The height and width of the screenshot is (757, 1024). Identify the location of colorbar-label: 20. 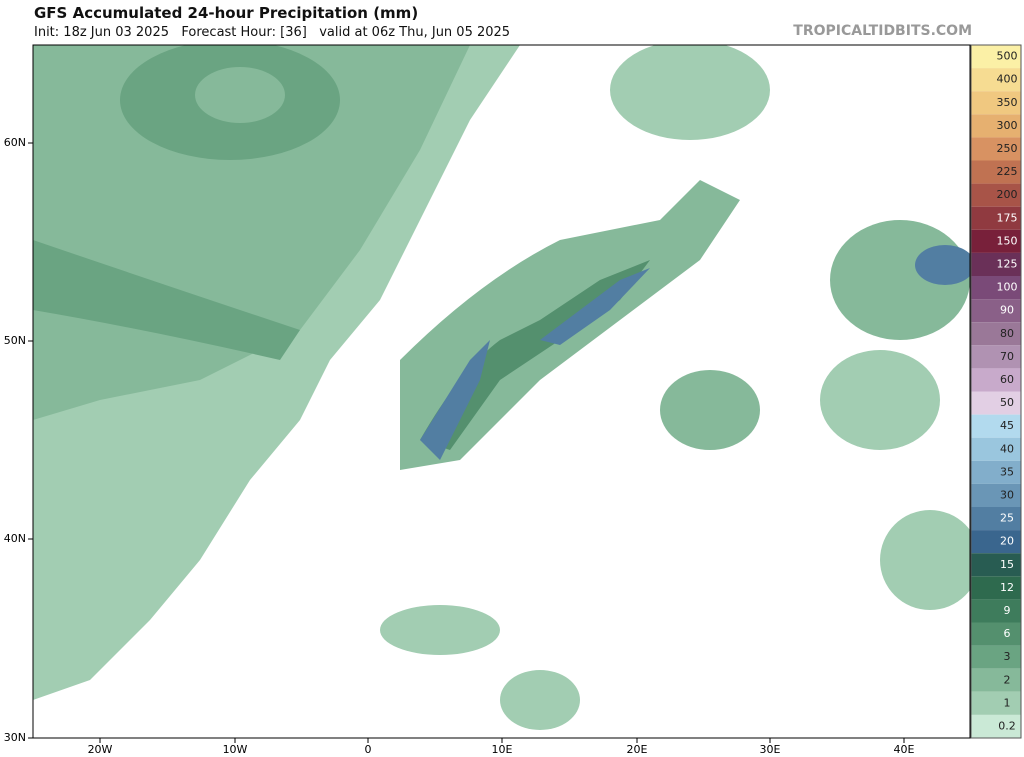
(1007, 541).